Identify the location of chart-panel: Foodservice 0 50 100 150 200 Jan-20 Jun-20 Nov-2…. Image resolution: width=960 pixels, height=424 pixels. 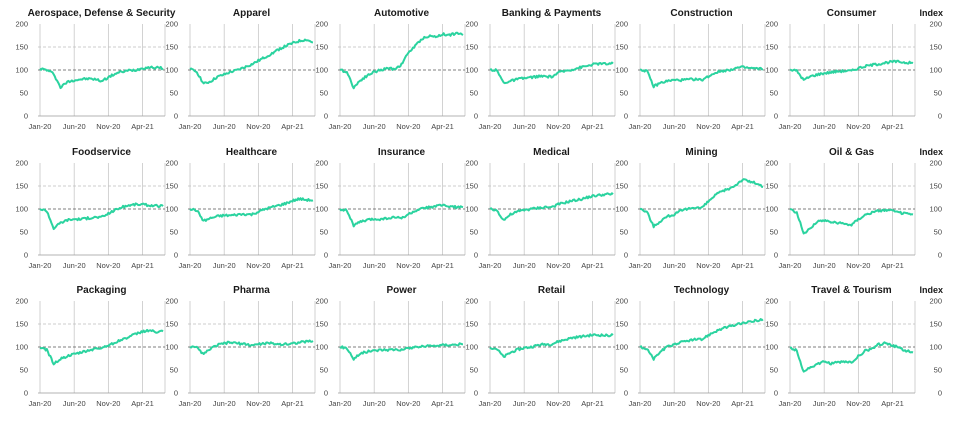
(90, 208).